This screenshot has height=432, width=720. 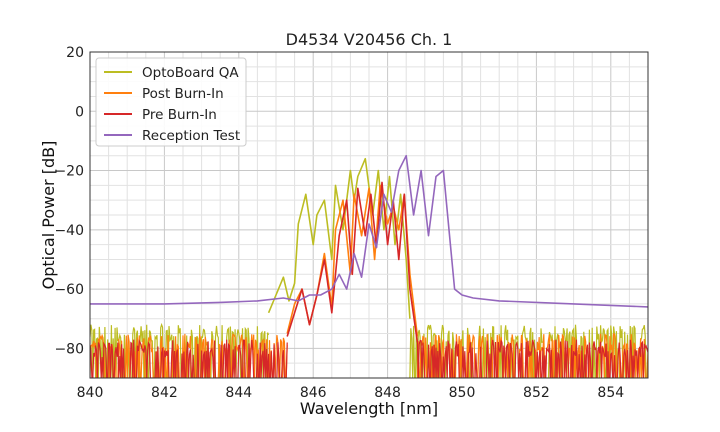 What do you see at coordinates (610, 393) in the screenshot?
I see `x-tick-label: 854` at bounding box center [610, 393].